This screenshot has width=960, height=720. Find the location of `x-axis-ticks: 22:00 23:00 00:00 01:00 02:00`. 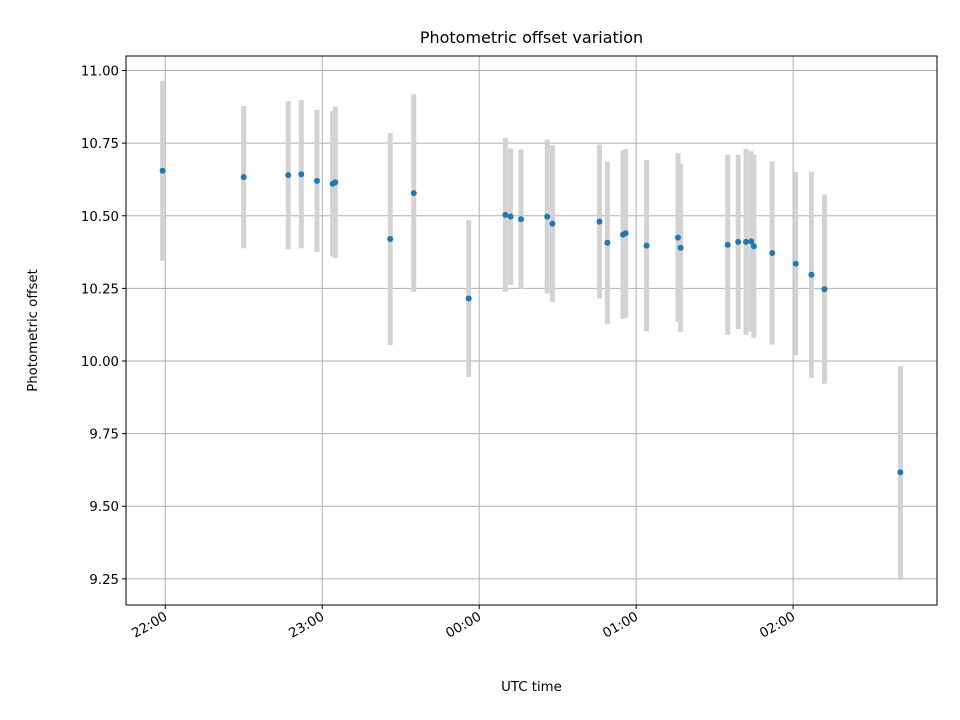

x-axis-ticks: 22:00 23:00 00:00 01:00 02:00 is located at coordinates (464, 623).